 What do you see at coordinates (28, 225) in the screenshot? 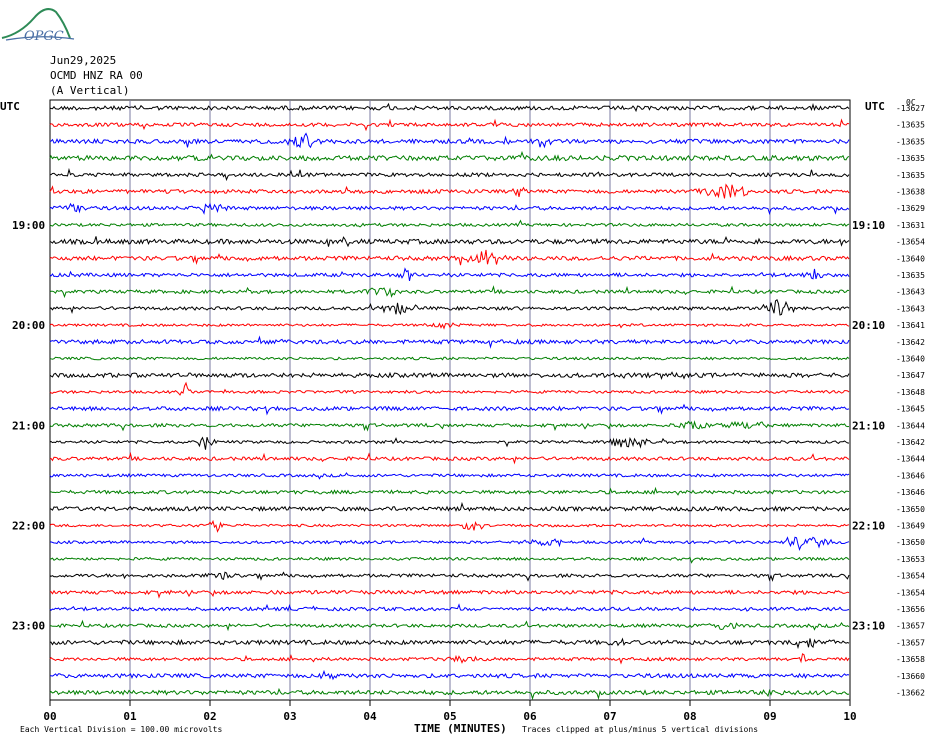
I see `hour-label-left: 19:00` at bounding box center [28, 225].